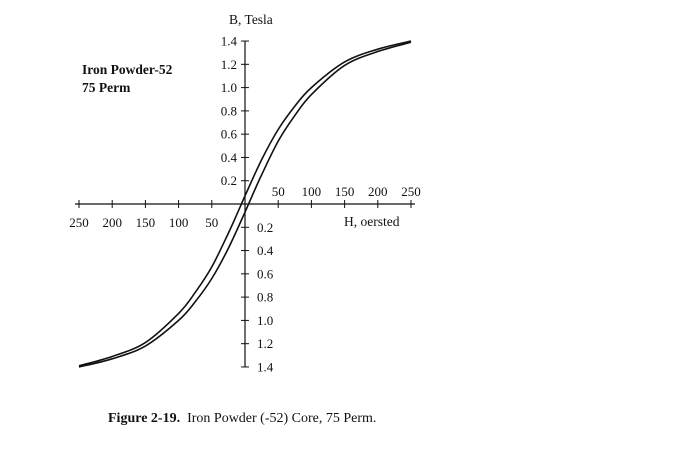  What do you see at coordinates (106, 87) in the screenshot?
I see `material-label-line2: 75 Perm` at bounding box center [106, 87].